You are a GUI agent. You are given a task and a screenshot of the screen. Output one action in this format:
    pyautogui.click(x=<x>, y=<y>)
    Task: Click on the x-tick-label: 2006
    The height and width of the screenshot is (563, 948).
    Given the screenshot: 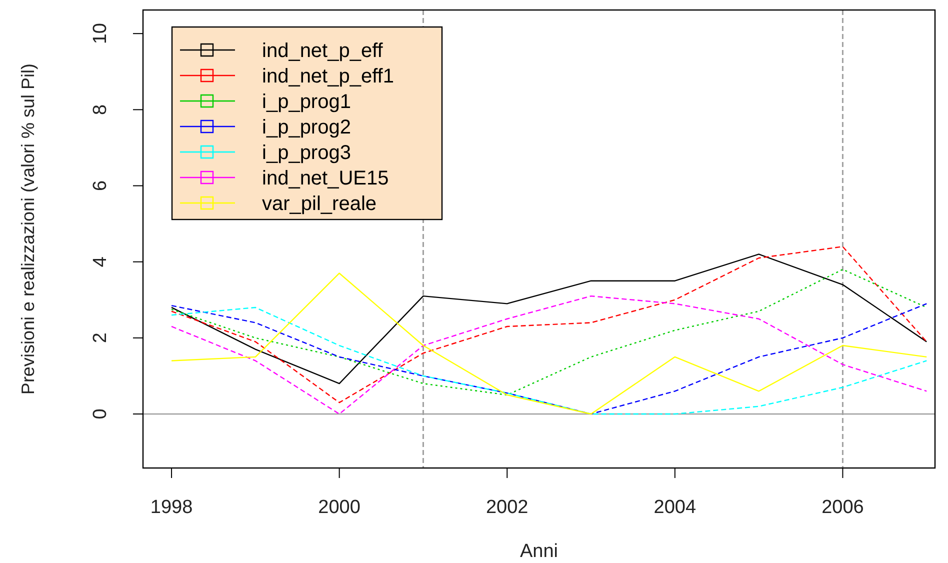 What is the action you would take?
    pyautogui.click(x=843, y=507)
    